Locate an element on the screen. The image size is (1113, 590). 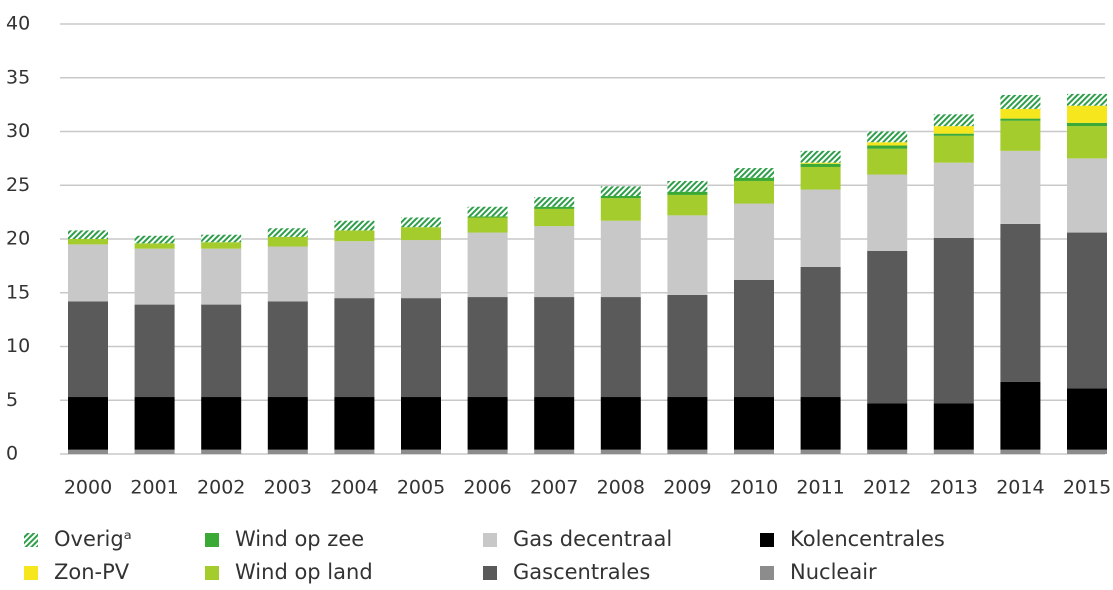
x-tick-label: 2003 is located at coordinates (288, 488).